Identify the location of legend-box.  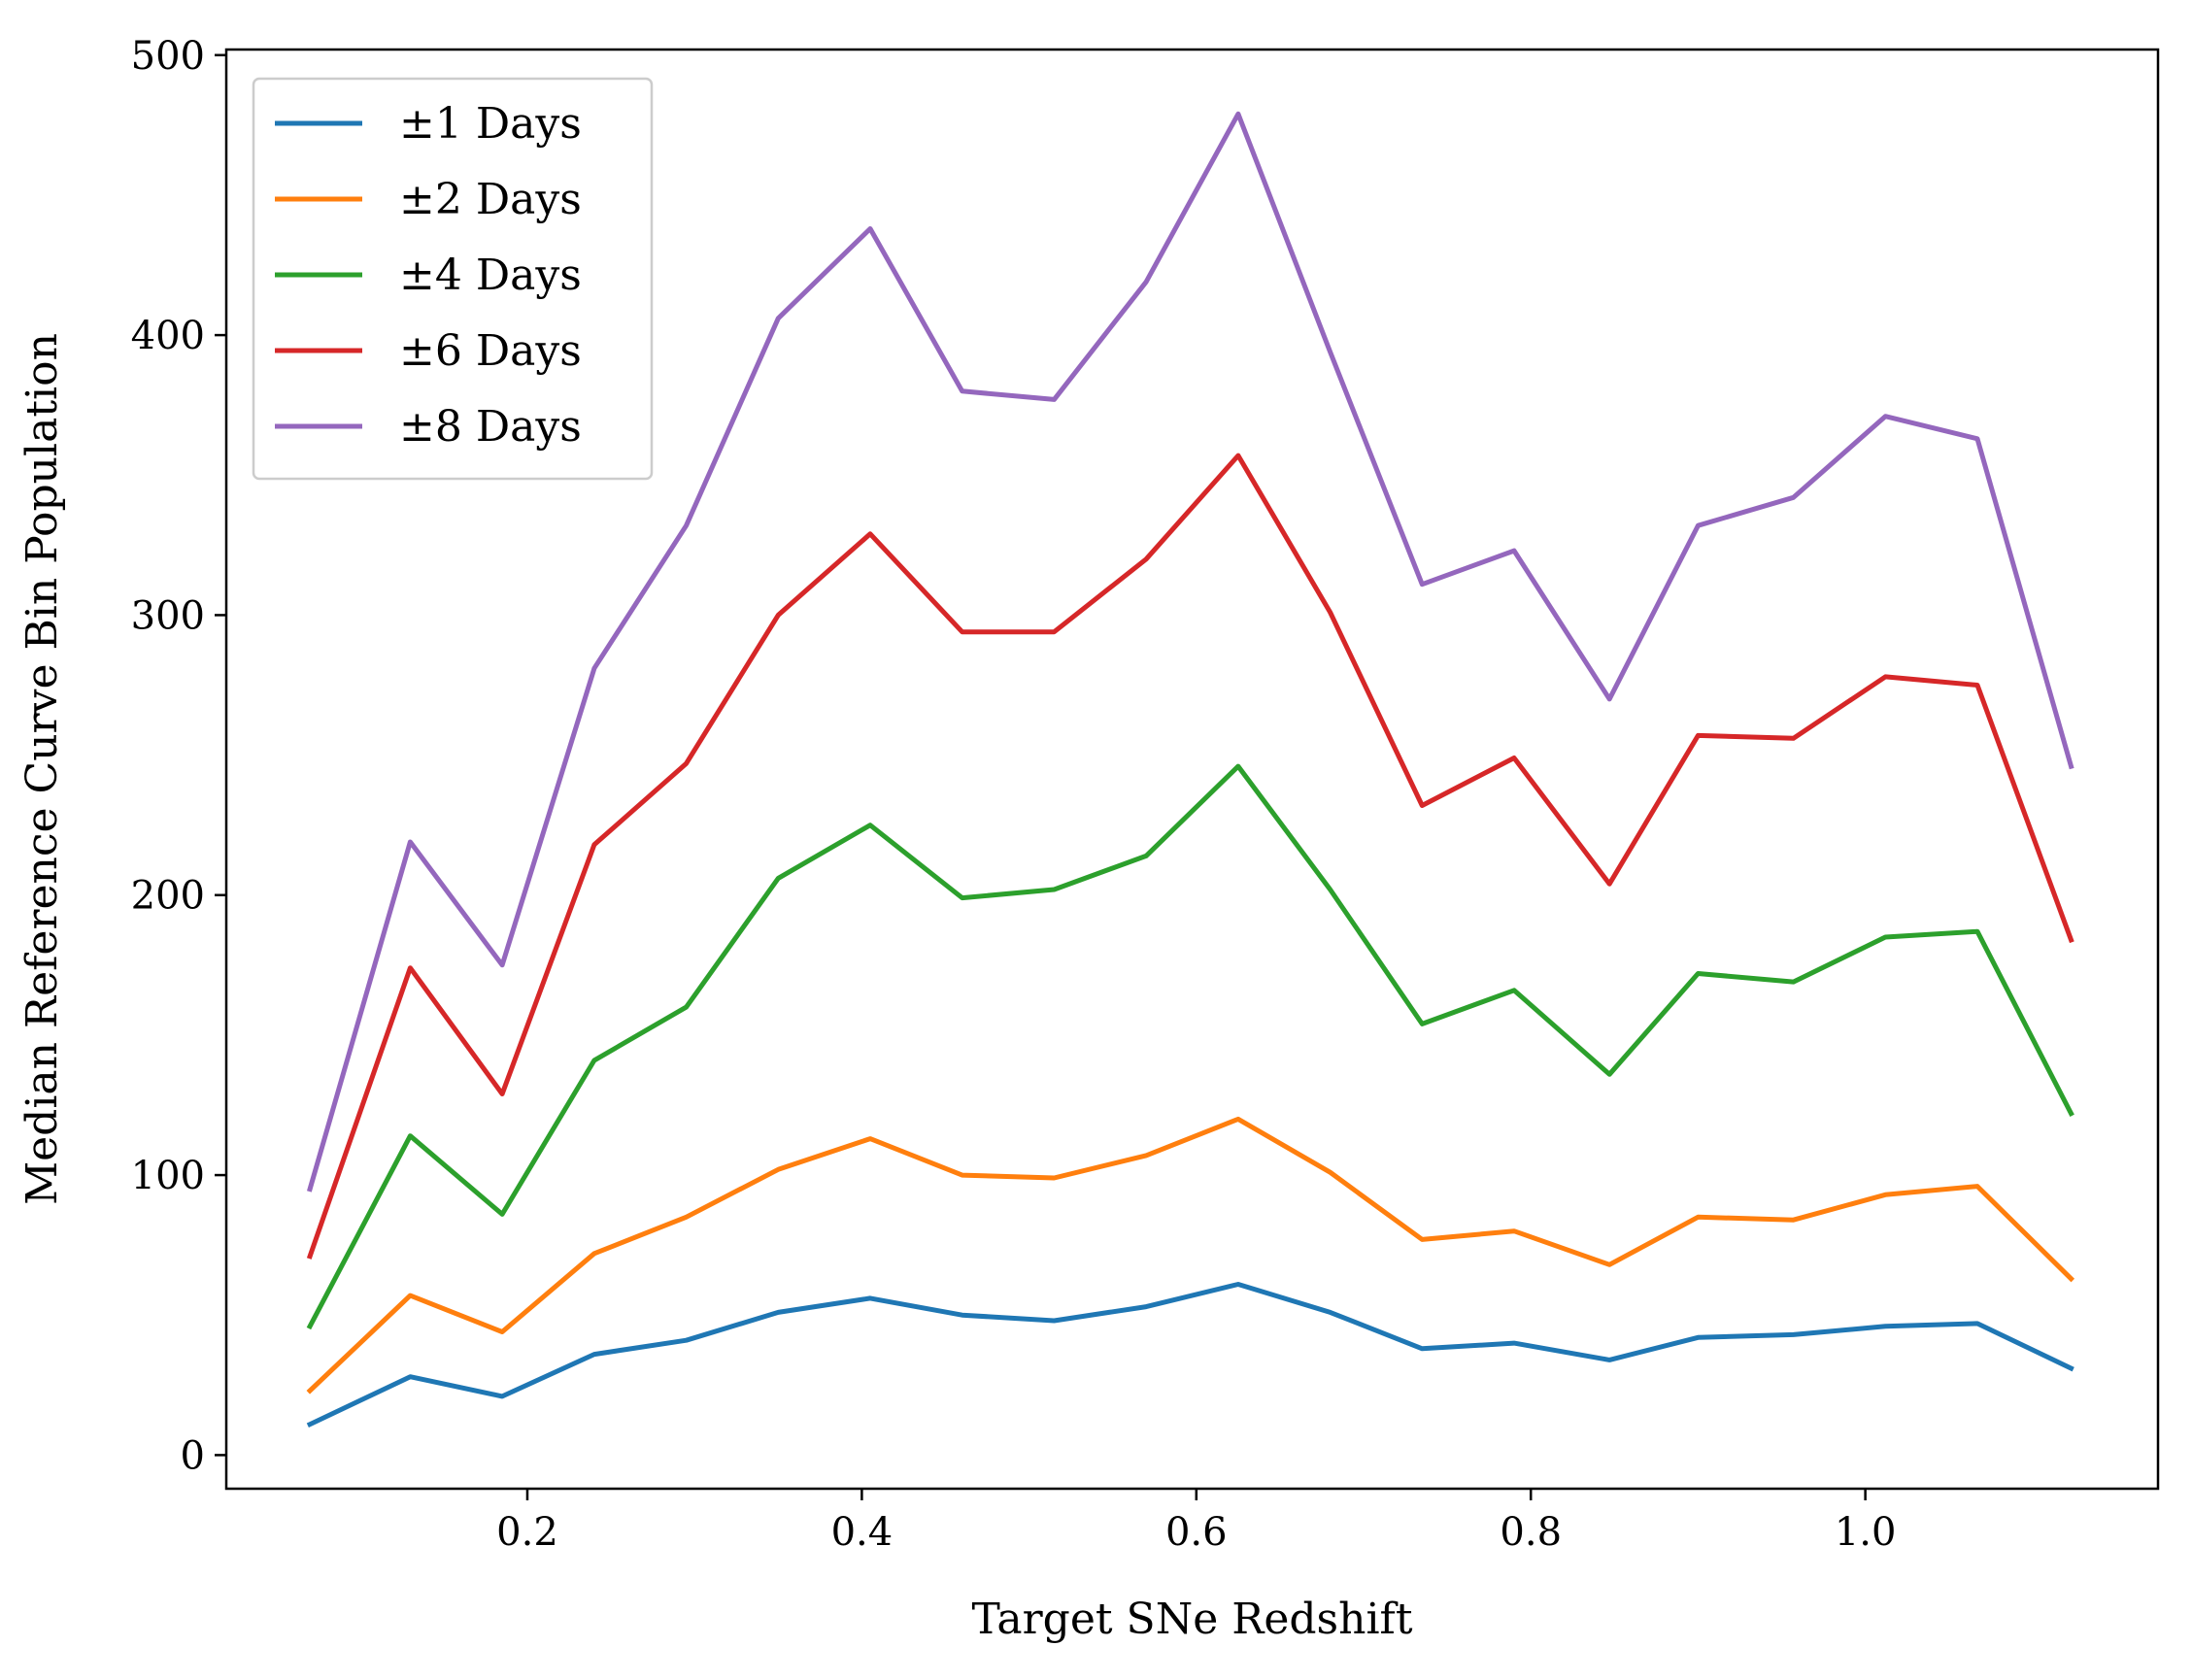
(453, 279).